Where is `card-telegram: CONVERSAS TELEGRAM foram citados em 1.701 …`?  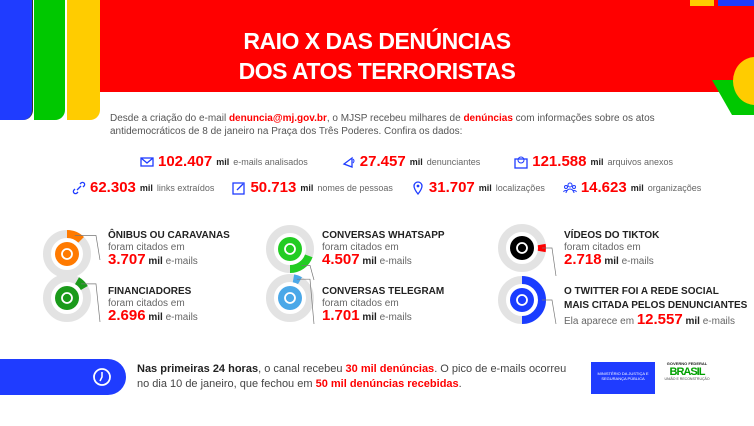 card-telegram: CONVERSAS TELEGRAM foram citados em 1.701 … is located at coordinates (383, 305).